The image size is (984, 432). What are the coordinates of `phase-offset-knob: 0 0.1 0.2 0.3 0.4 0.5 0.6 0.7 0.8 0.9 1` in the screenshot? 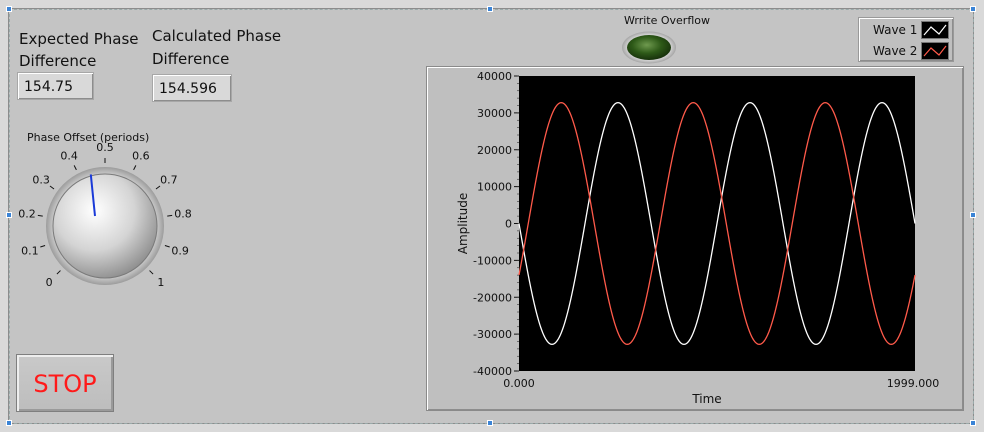 It's located at (105, 220).